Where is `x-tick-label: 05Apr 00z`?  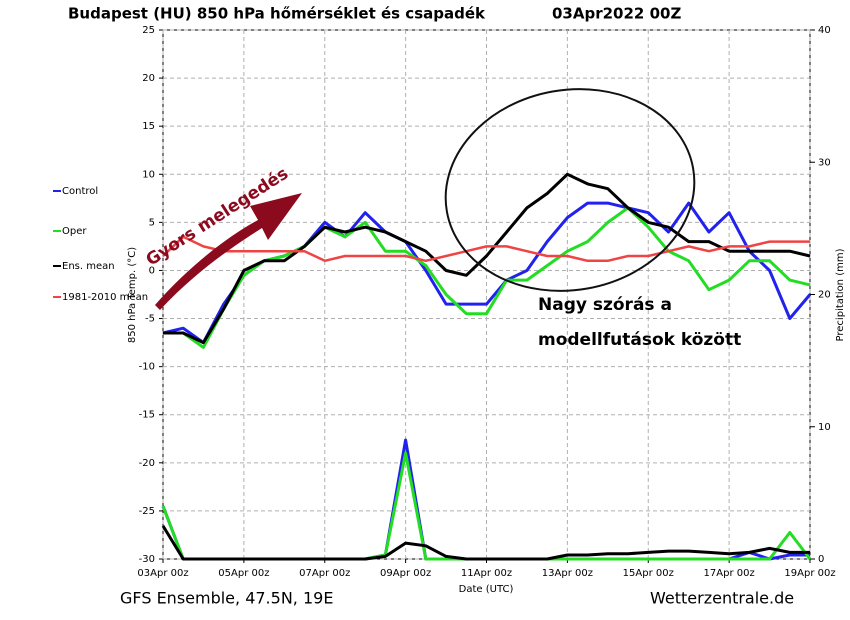
x-tick-label: 05Apr 00z is located at coordinates (243, 573).